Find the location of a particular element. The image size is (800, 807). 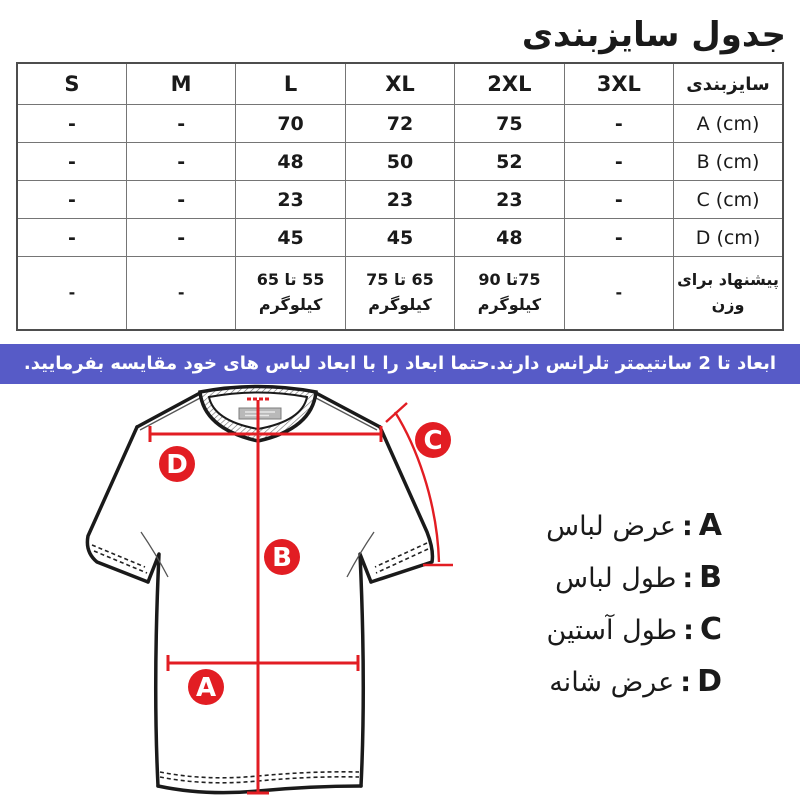

marker-a-badge: A is located at coordinates (206, 687).